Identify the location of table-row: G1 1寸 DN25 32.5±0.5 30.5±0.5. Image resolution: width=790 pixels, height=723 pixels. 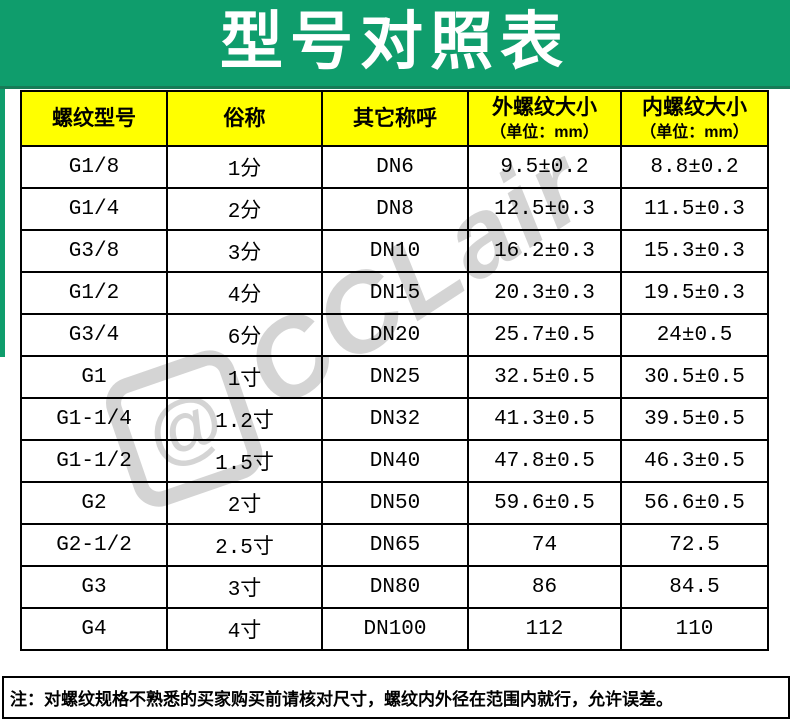
(394, 377).